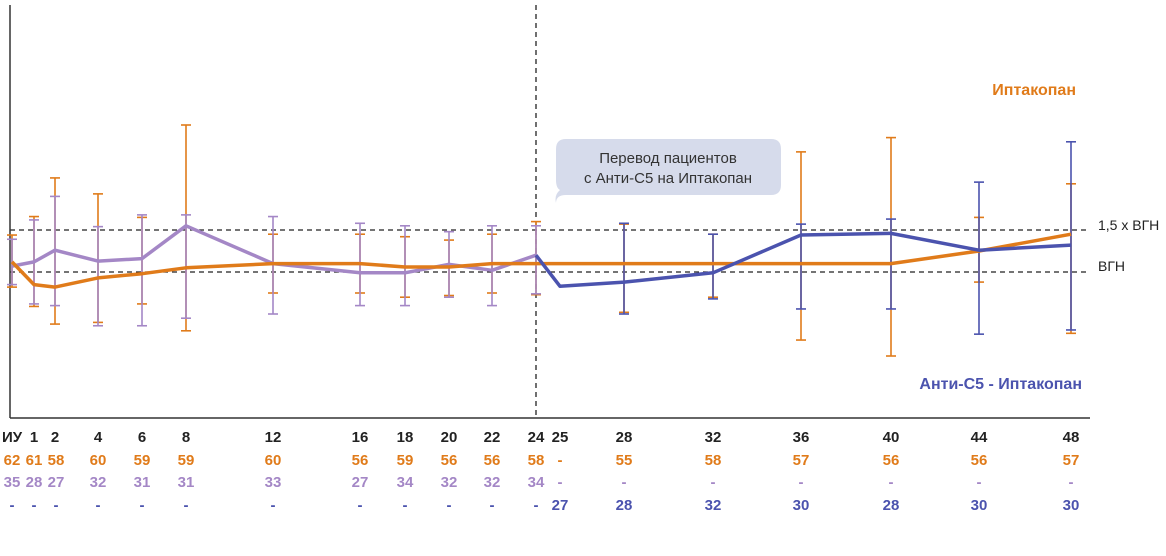  Describe the element at coordinates (492, 437) in the screenshot. I see `x-tick-label: 22` at that location.